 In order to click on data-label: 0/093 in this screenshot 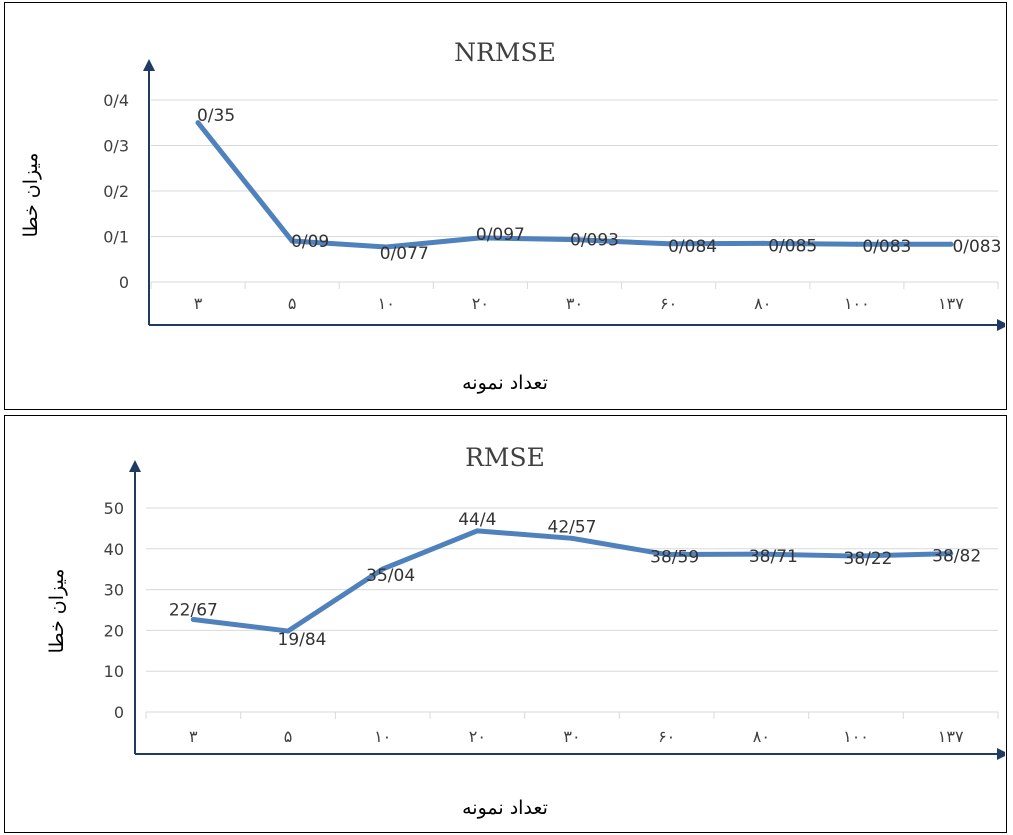, I will do `click(594, 241)`.